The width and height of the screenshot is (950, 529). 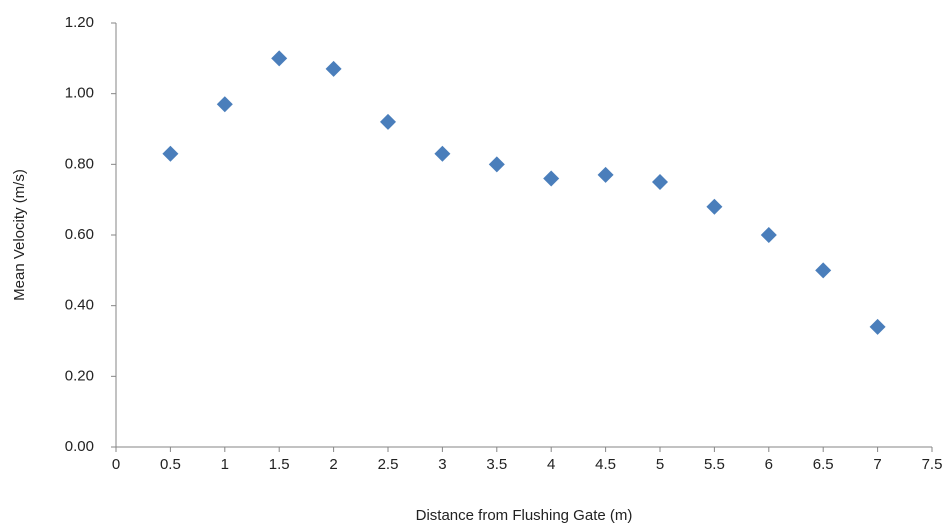 What do you see at coordinates (932, 464) in the screenshot?
I see `x-tick-label: 7.5` at bounding box center [932, 464].